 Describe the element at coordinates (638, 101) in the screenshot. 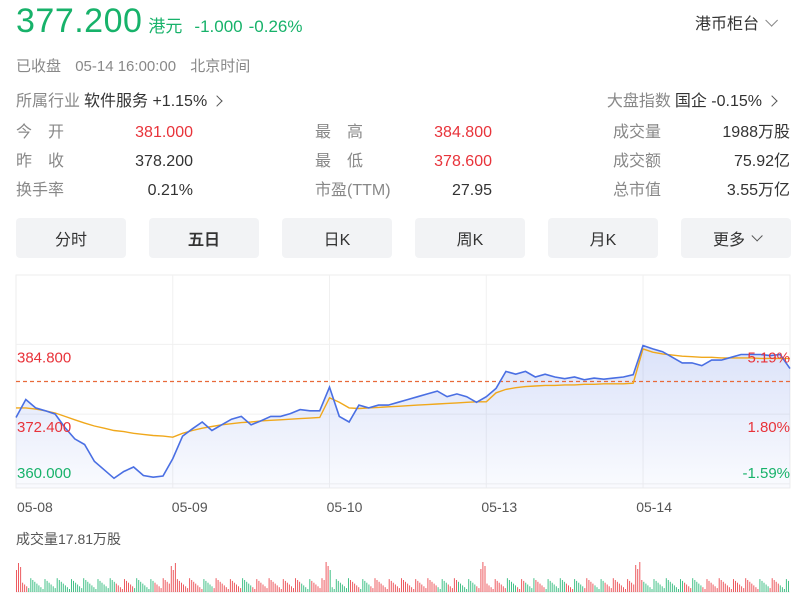

I see `index-label: 大盘指数` at that location.